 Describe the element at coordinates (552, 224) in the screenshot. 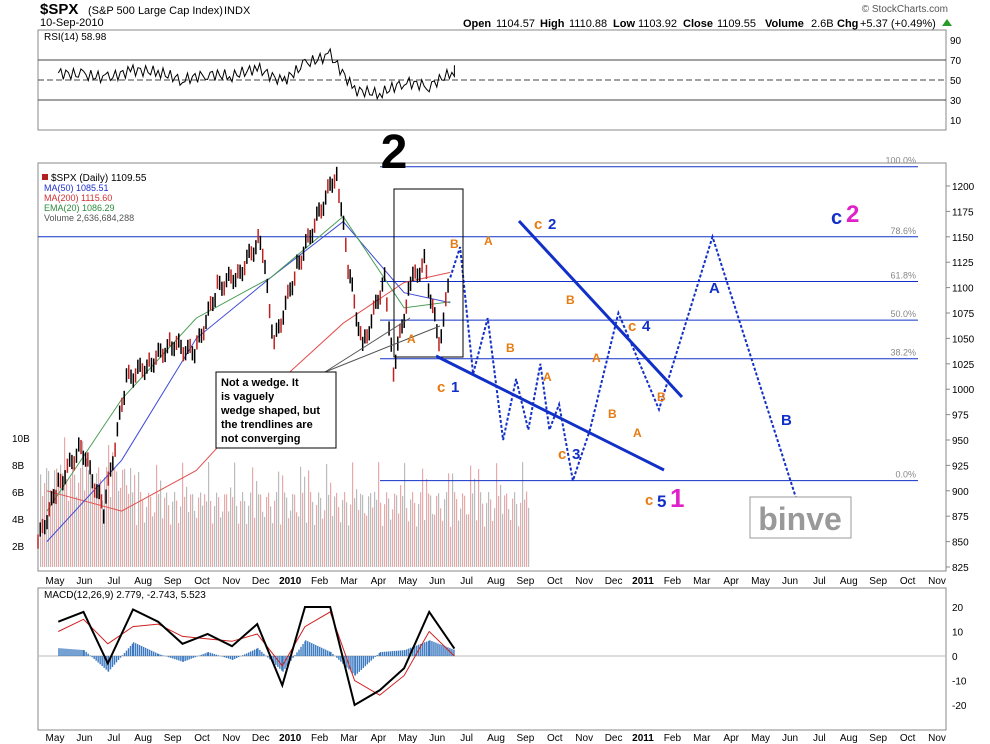

I see `wave-label-c2-2: 2` at that location.